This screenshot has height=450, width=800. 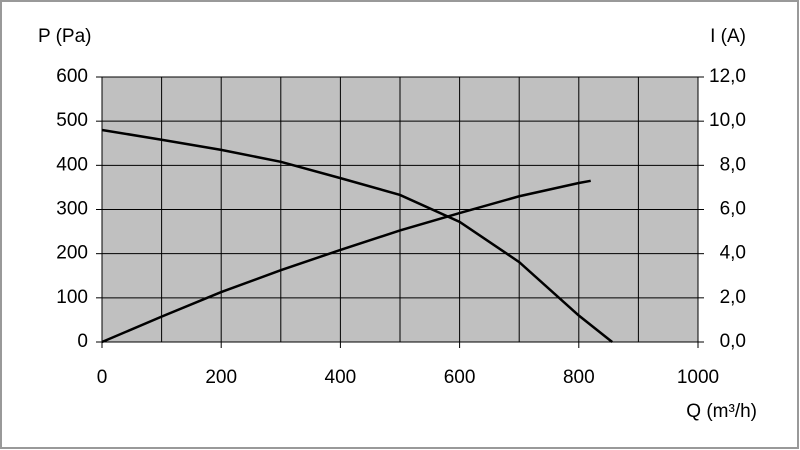 What do you see at coordinates (579, 377) in the screenshot?
I see `x-tick-label: 800` at bounding box center [579, 377].